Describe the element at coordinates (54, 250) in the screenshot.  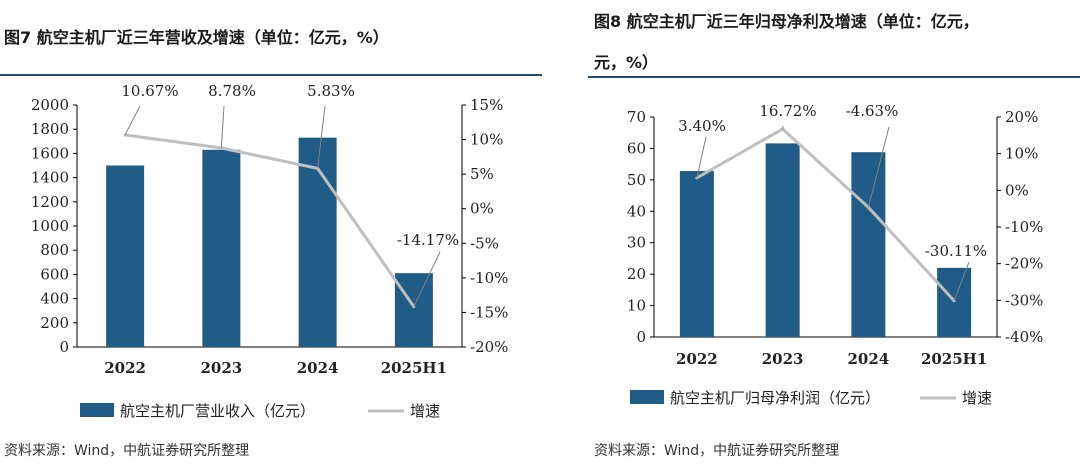
I see `left-y-tick-label: 800` at that location.